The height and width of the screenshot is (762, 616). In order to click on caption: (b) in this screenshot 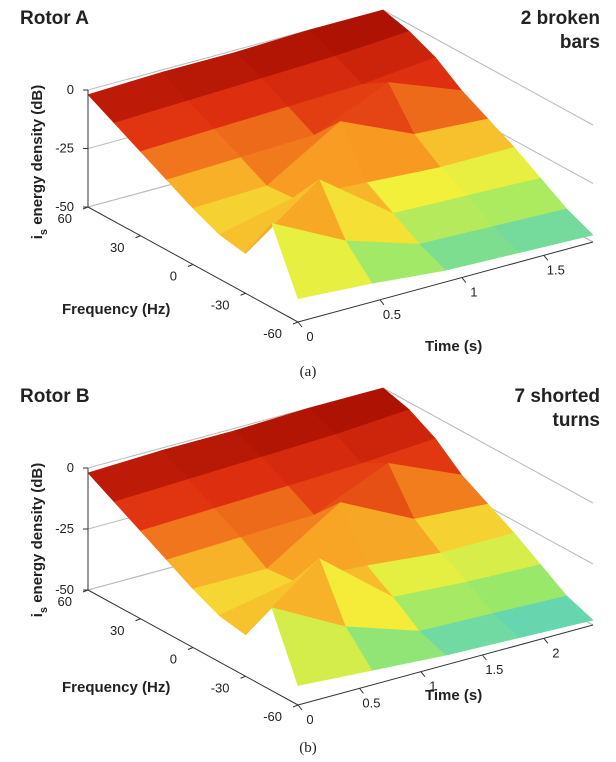, I will do `click(308, 748)`.